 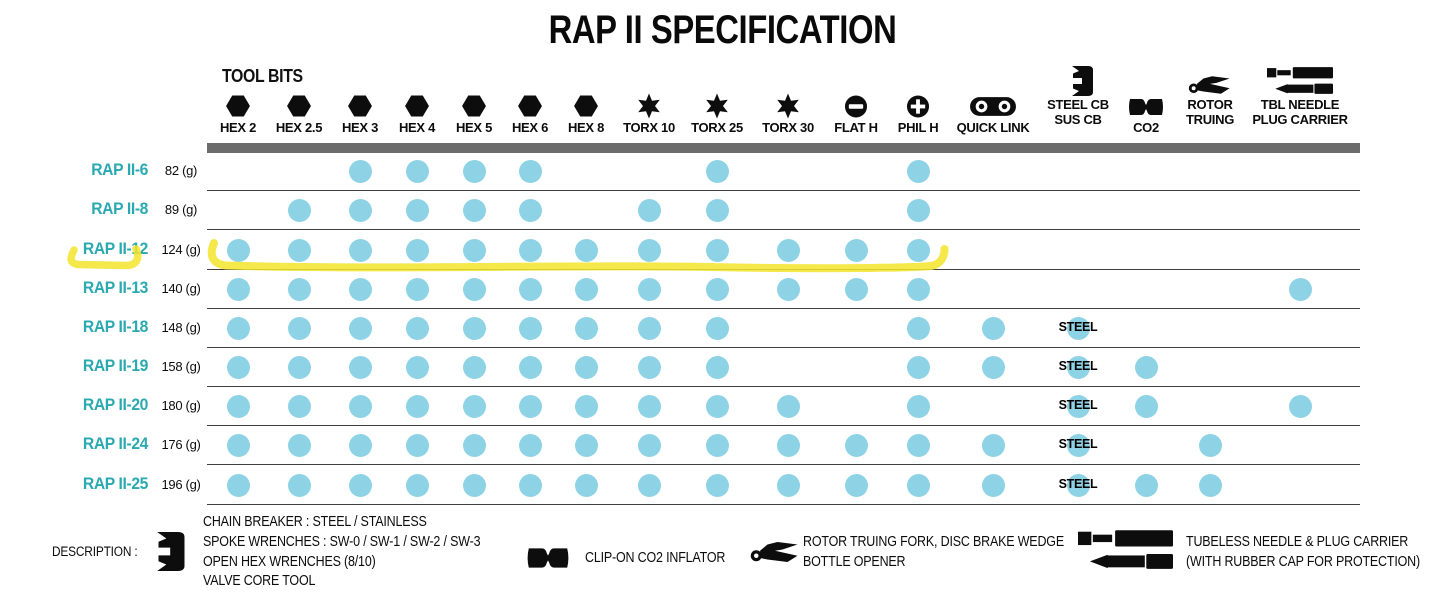 What do you see at coordinates (238, 127) in the screenshot?
I see `column-label-hex2: HEX 2` at bounding box center [238, 127].